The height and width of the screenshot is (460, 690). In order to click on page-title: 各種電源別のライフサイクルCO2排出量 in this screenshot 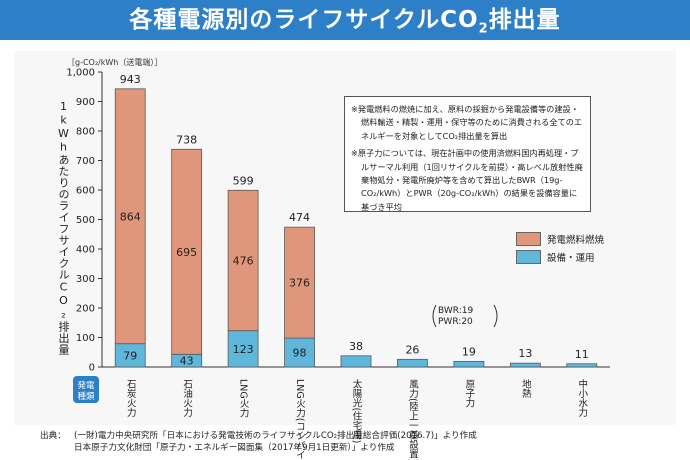, I will do `click(345, 22)`.